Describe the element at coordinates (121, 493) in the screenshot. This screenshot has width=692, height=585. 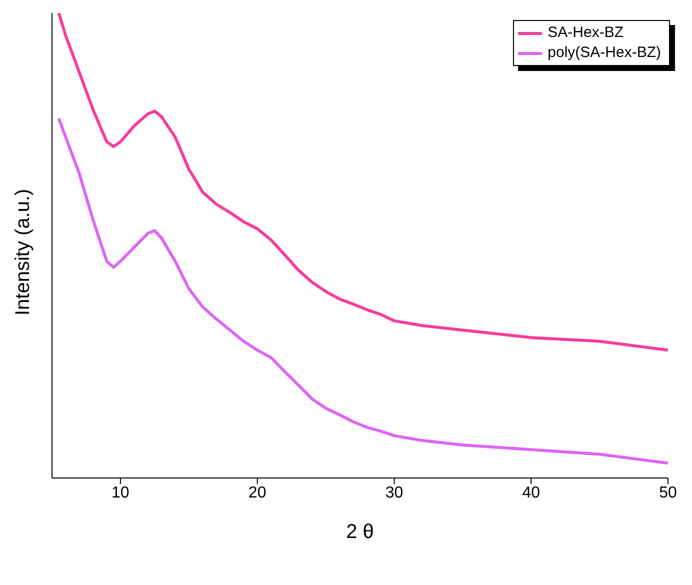
I see `x-tick-label: 10` at that location.